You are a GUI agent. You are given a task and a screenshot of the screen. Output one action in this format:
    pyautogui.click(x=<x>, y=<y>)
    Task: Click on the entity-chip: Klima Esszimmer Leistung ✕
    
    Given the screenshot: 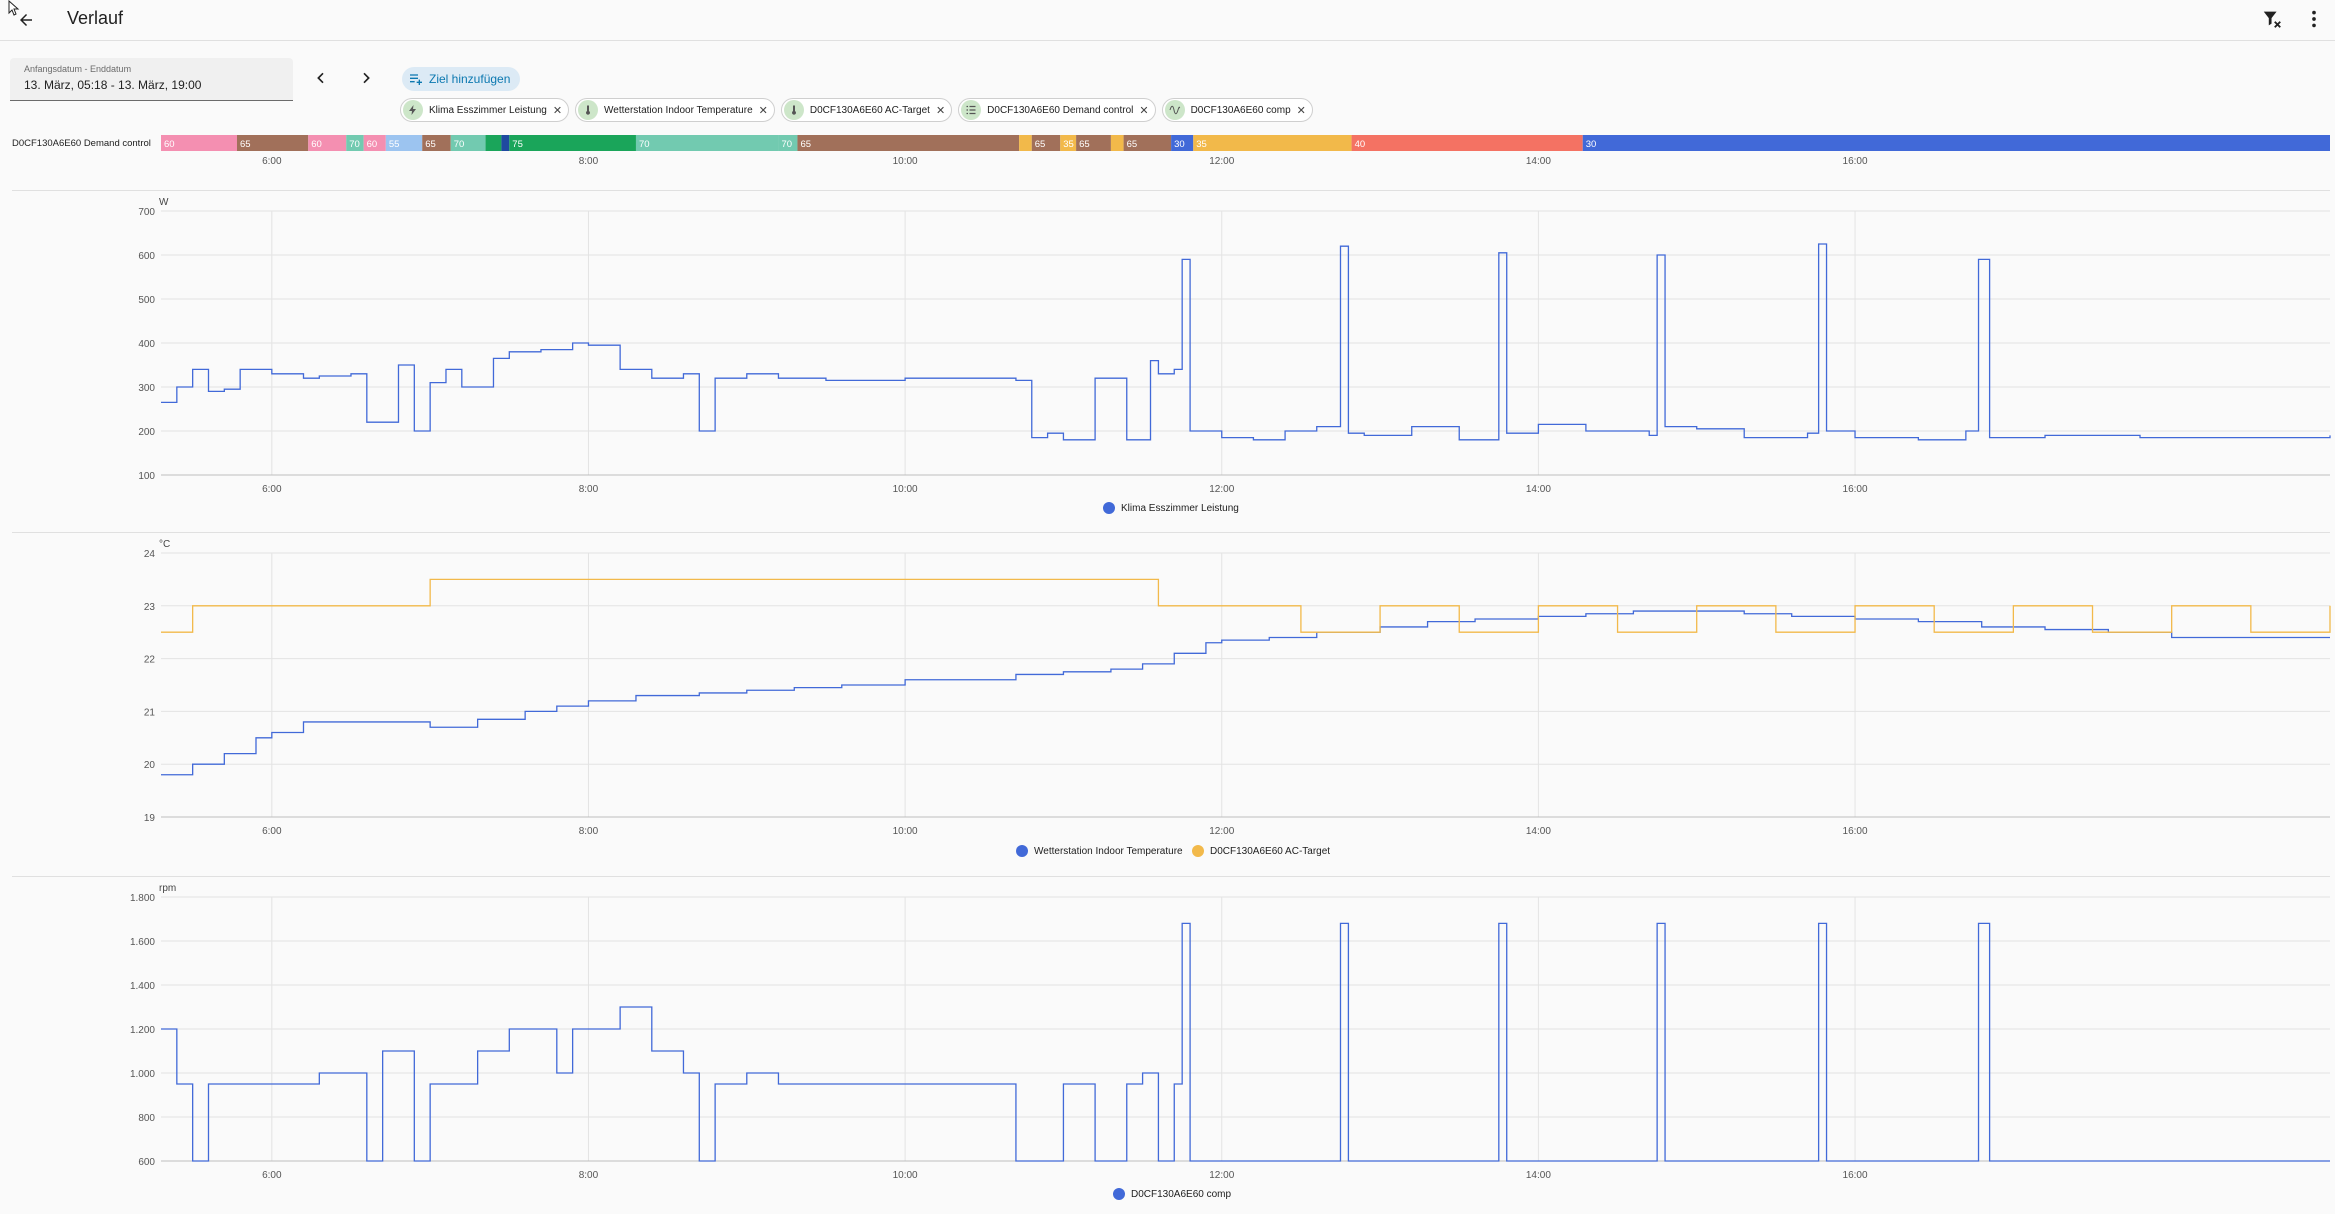 What is the action you would take?
    pyautogui.click(x=485, y=110)
    